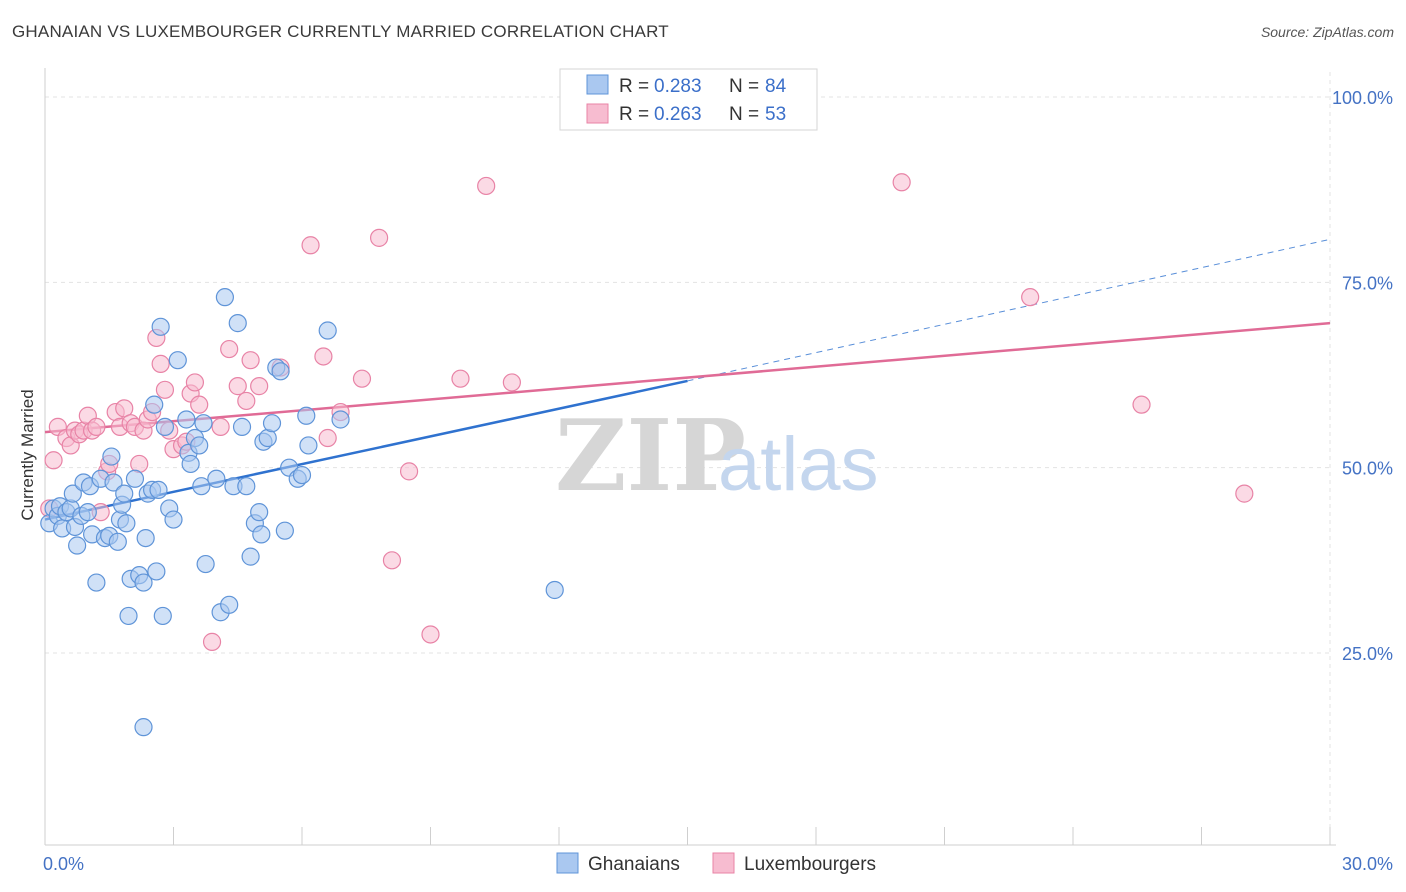 This screenshot has width=1406, height=892. Describe the element at coordinates (650, 456) in the screenshot. I see `watermark-zip: ZIP` at that location.